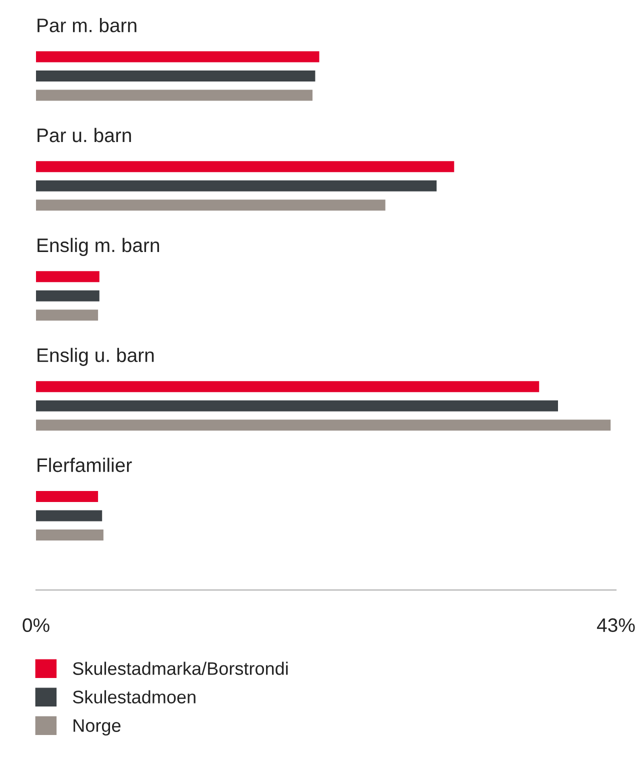 The image size is (641, 757). Describe the element at coordinates (96, 357) in the screenshot. I see `y-tick-label: Enslig u. barn` at that location.